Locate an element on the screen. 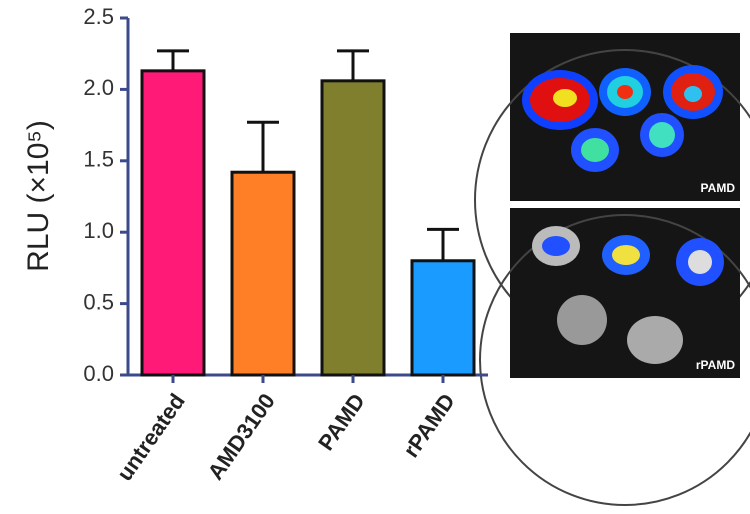 This screenshot has width=750, height=514. x-tick-label: AMD3100 is located at coordinates (241, 436).